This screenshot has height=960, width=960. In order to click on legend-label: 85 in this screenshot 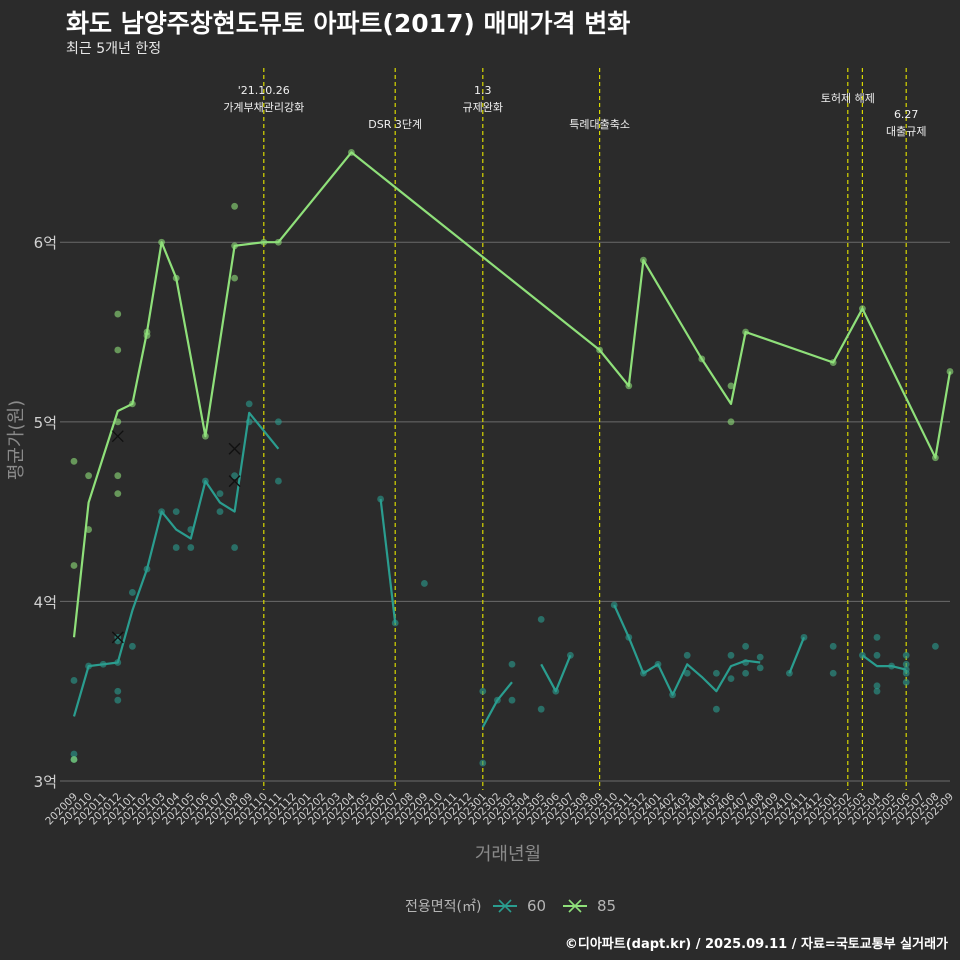, I will do `click(606, 906)`.